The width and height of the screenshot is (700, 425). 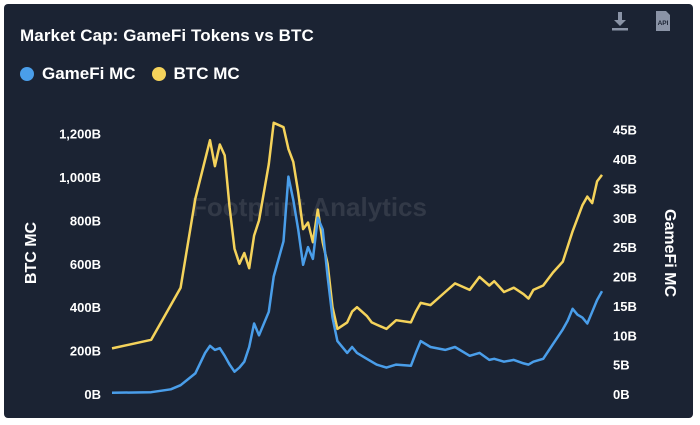 I want to click on left-tick-label: 1,200B, so click(x=80, y=134).